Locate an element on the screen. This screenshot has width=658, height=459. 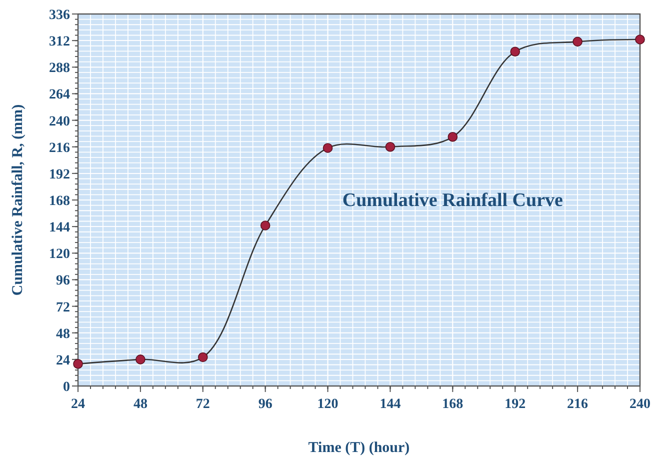
x-tick-label: 72 is located at coordinates (203, 404).